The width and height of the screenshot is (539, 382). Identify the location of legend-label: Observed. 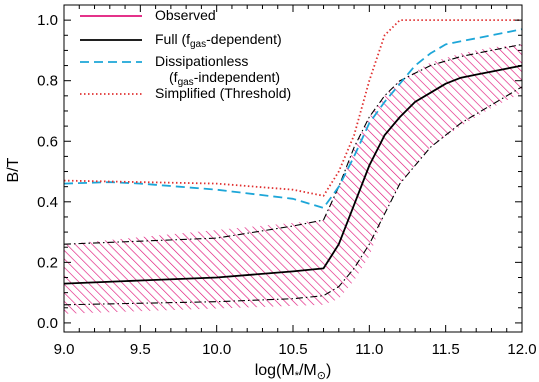
(185, 15).